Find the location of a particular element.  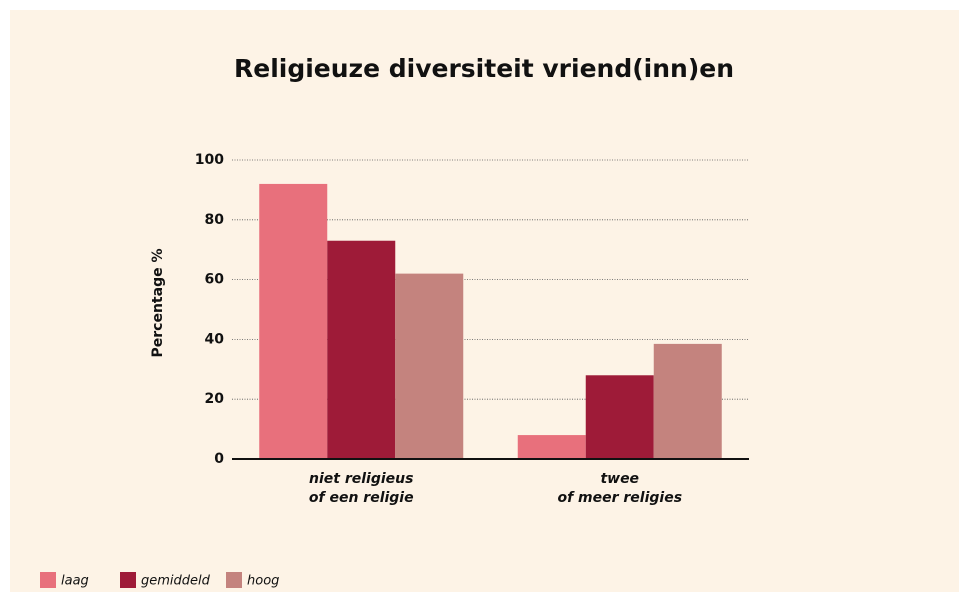

legend-label: gemiddeld is located at coordinates (176, 581).